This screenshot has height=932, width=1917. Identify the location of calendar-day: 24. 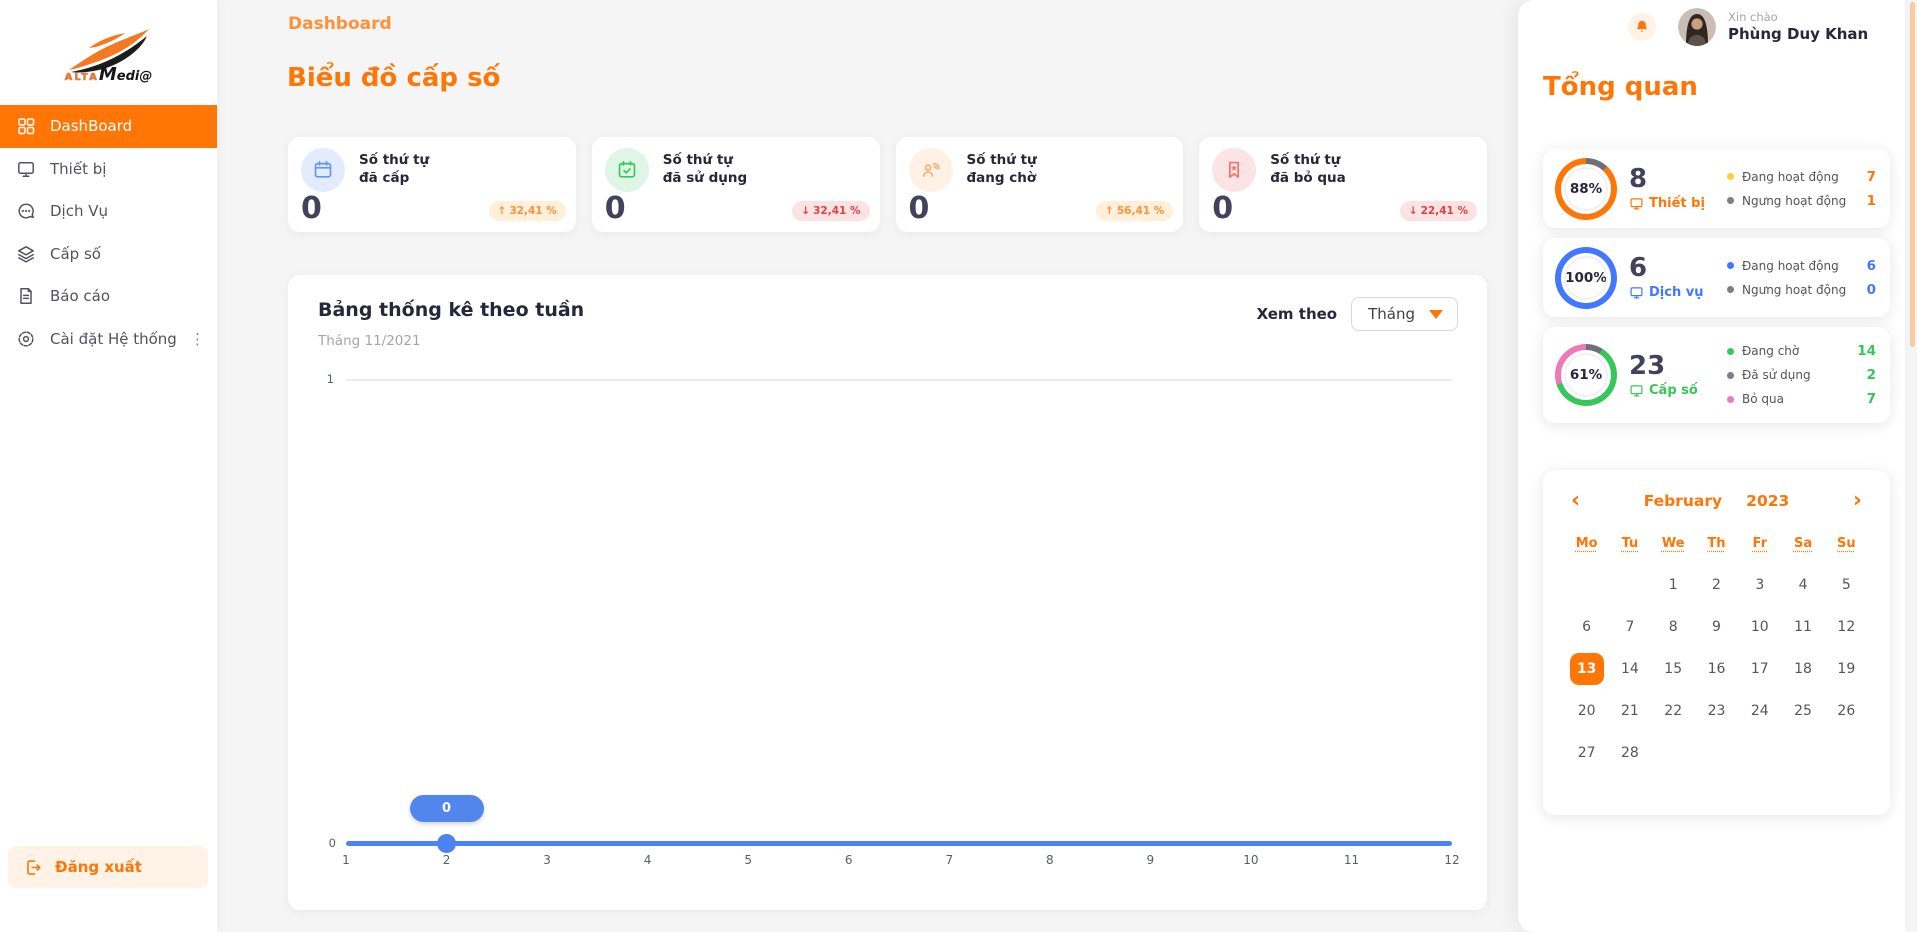
(1759, 711).